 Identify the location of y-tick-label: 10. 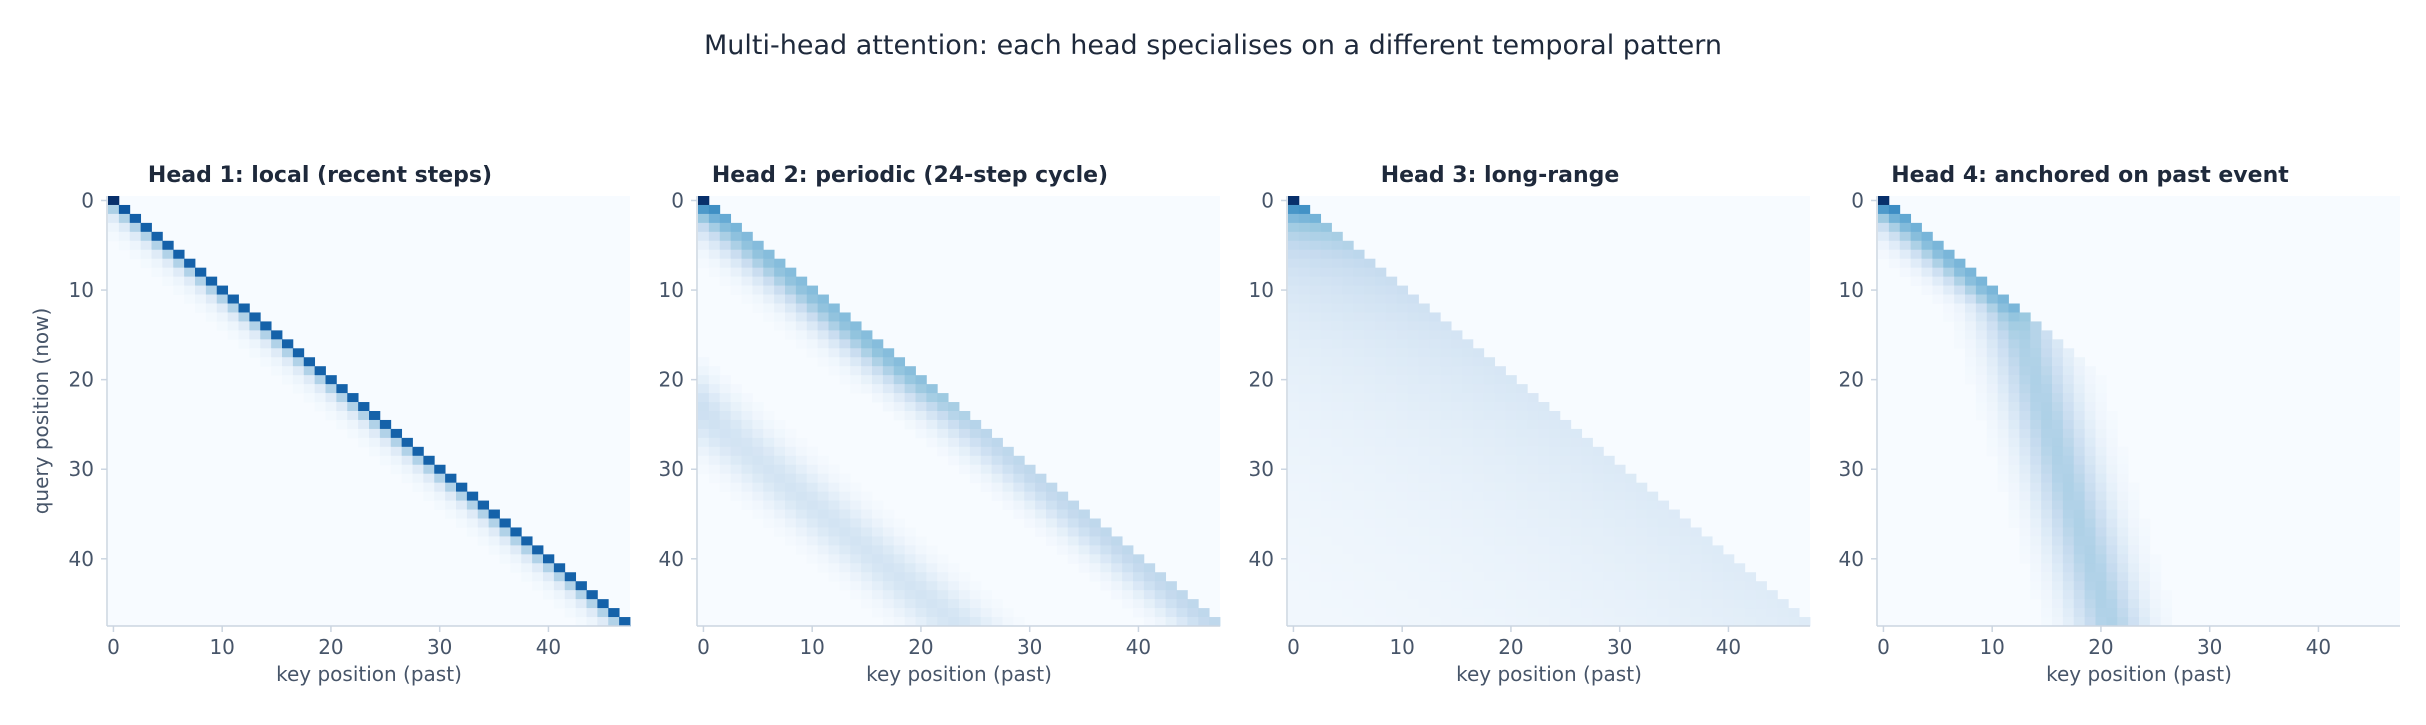
(1261, 290).